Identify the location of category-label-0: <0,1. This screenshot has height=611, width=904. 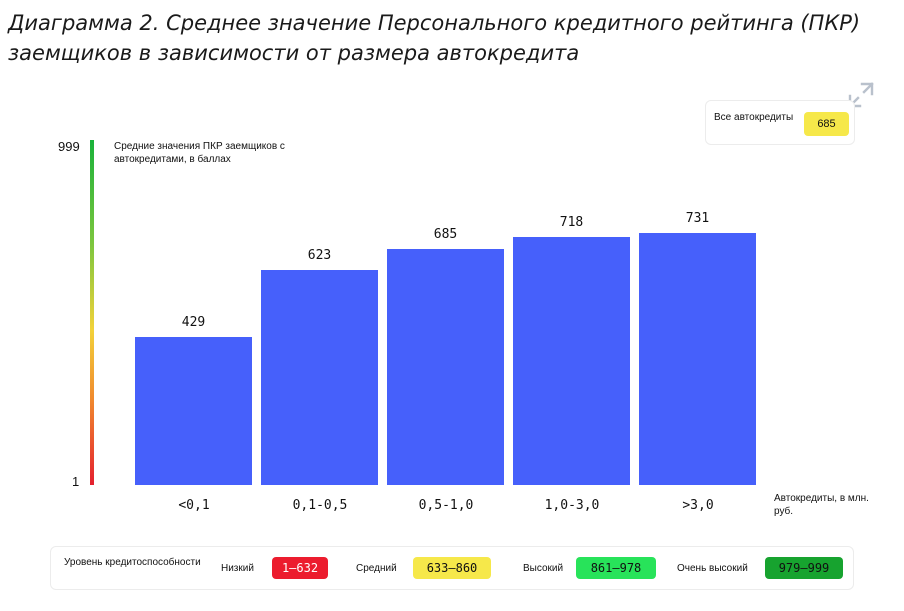
(194, 505).